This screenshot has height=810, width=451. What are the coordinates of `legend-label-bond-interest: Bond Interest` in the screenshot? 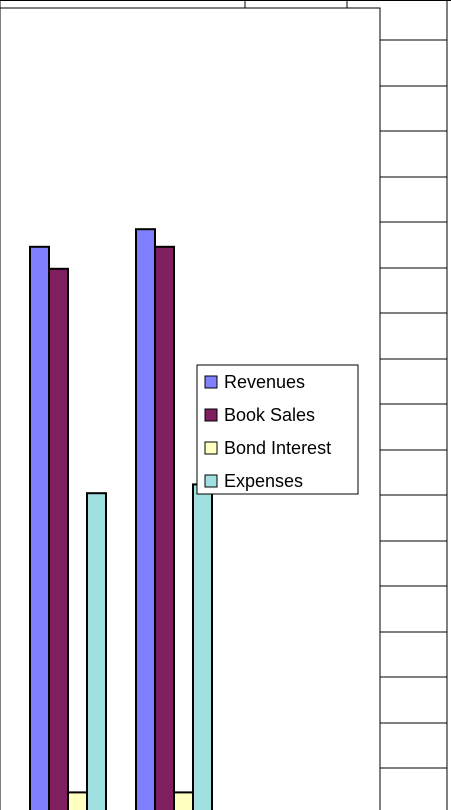 It's located at (277, 448).